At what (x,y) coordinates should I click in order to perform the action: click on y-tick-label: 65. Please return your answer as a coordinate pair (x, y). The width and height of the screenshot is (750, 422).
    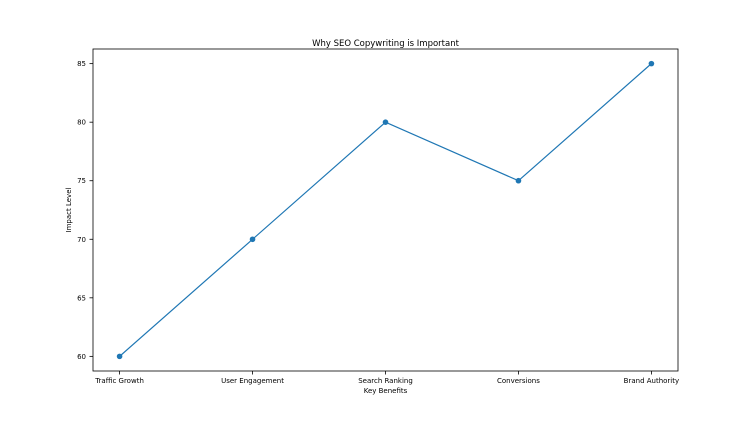
    Looking at the image, I should click on (81, 298).